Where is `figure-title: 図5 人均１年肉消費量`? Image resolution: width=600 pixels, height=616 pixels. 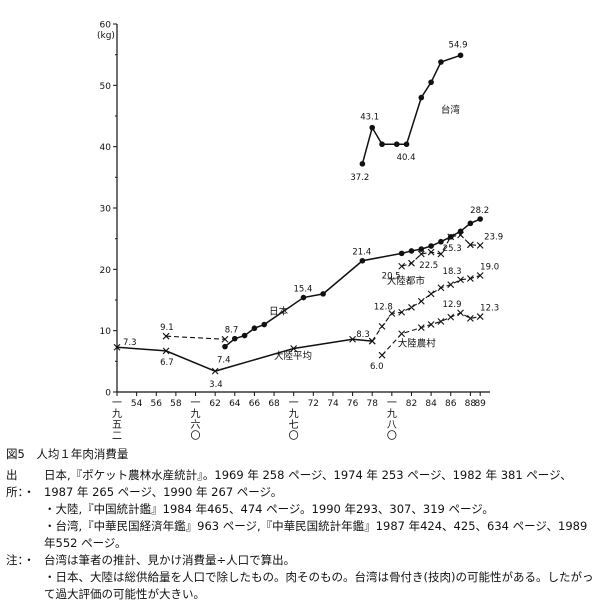 figure-title: 図5 人均１年肉消費量 is located at coordinates (67, 454).